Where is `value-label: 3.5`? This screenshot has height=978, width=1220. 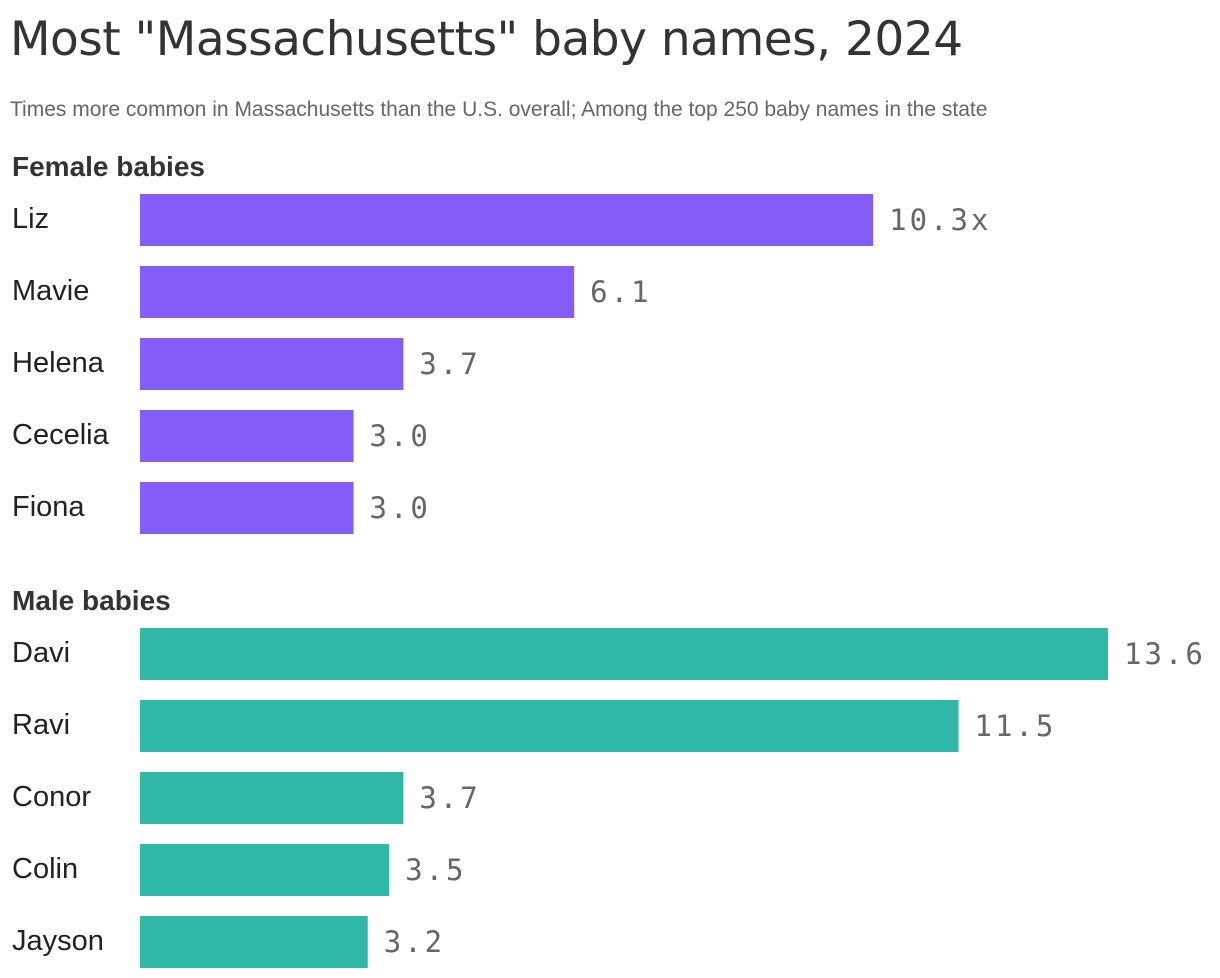
value-label: 3.5 is located at coordinates (435, 870).